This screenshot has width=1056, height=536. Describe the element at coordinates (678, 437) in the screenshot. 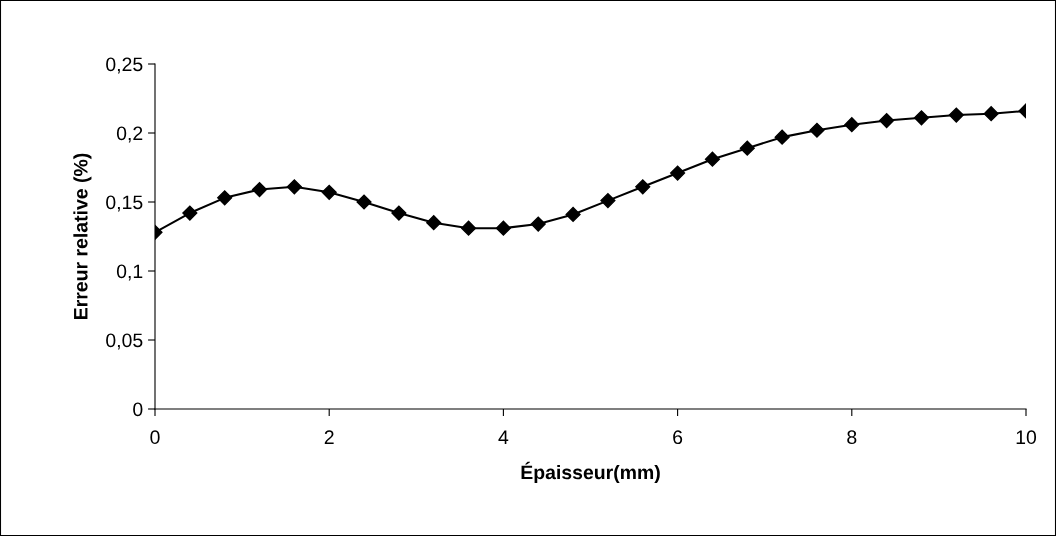

I see `x-tick-label: 6` at that location.